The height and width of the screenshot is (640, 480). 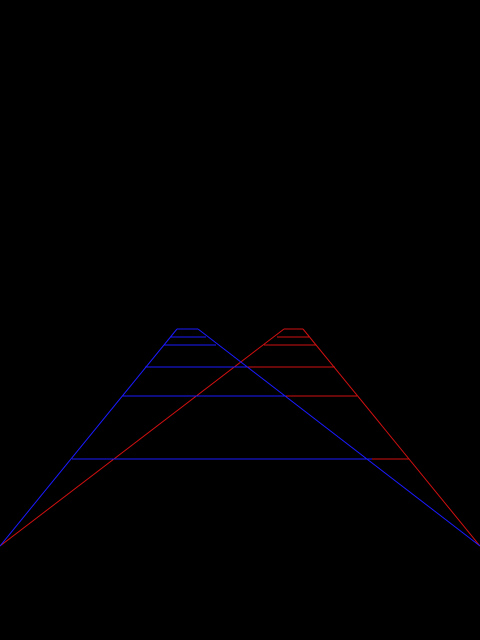 What do you see at coordinates (391, 437) in the screenshot?
I see `red-road-right-edge` at bounding box center [391, 437].